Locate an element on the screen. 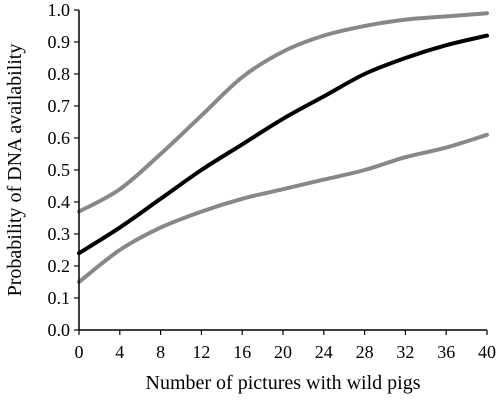  y-tick-label: 0.2 is located at coordinates (59, 266).